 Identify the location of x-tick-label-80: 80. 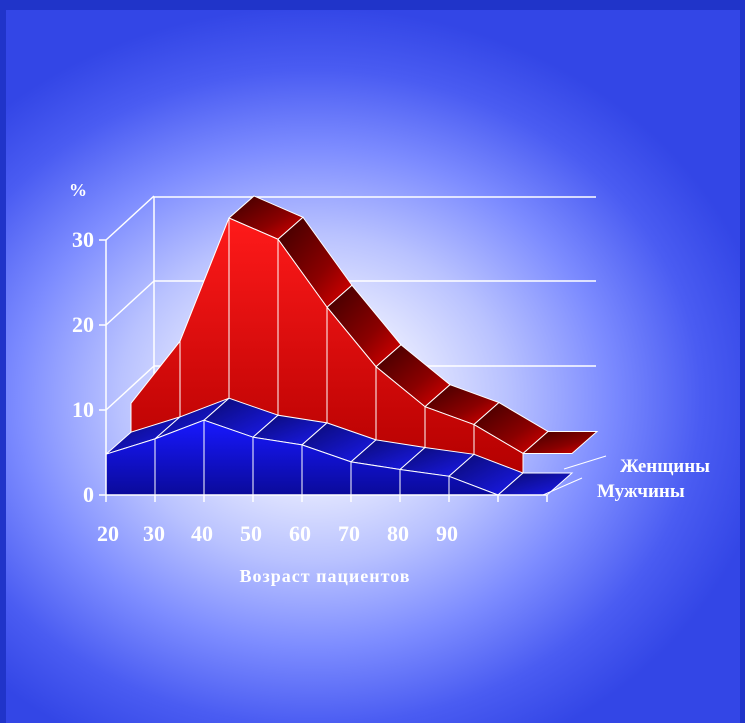
(398, 533).